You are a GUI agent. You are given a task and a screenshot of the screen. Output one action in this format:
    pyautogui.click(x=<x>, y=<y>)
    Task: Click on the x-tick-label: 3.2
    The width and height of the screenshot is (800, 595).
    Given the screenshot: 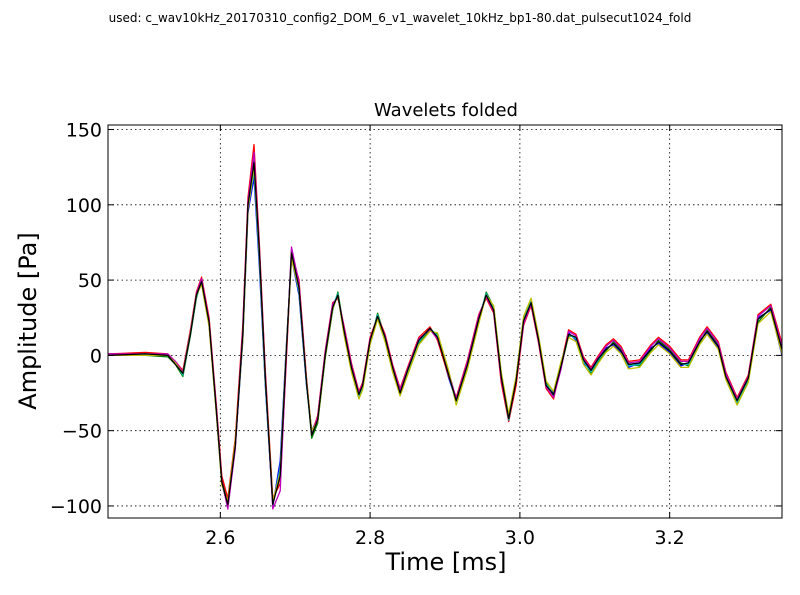 What is the action you would take?
    pyautogui.click(x=670, y=538)
    